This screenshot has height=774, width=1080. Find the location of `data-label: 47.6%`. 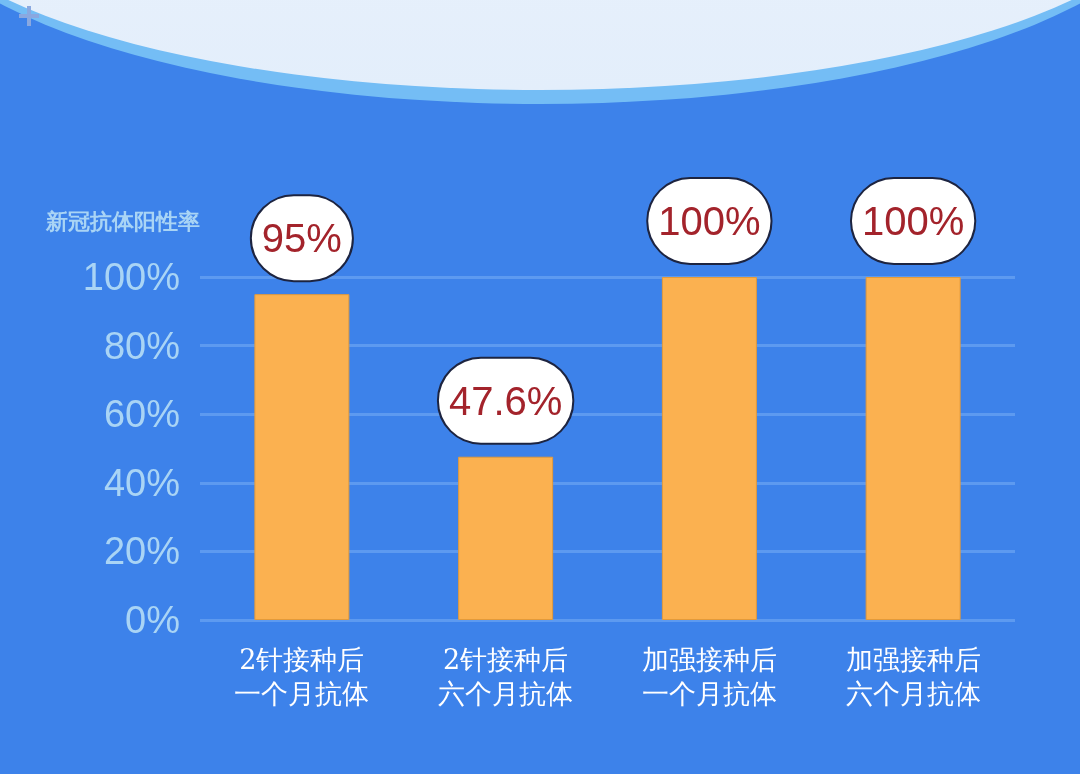

data-label: 47.6% is located at coordinates (505, 400).